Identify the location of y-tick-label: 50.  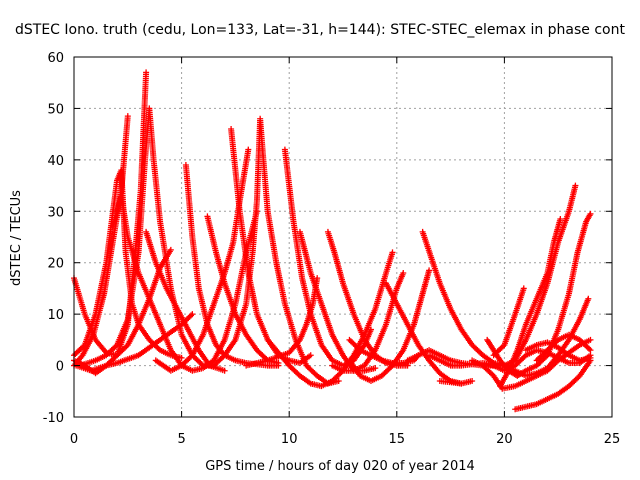
(55, 109).